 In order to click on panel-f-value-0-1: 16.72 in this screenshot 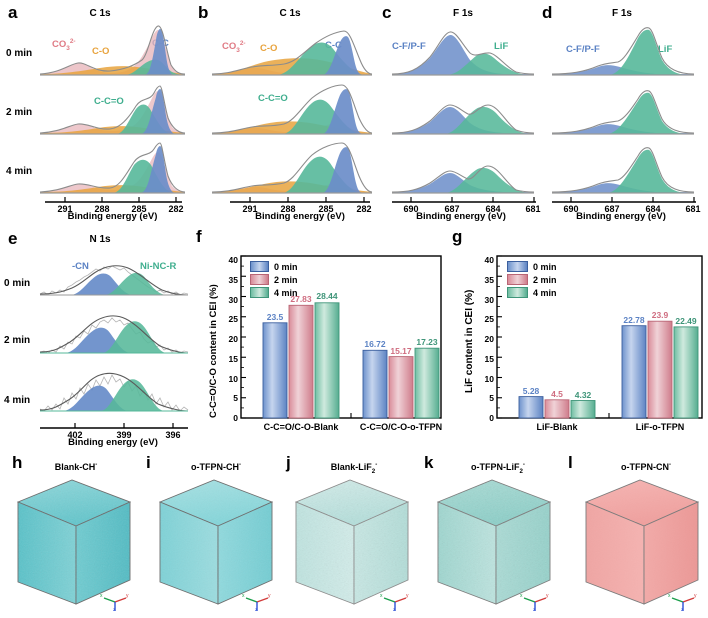, I will do `click(375, 344)`.